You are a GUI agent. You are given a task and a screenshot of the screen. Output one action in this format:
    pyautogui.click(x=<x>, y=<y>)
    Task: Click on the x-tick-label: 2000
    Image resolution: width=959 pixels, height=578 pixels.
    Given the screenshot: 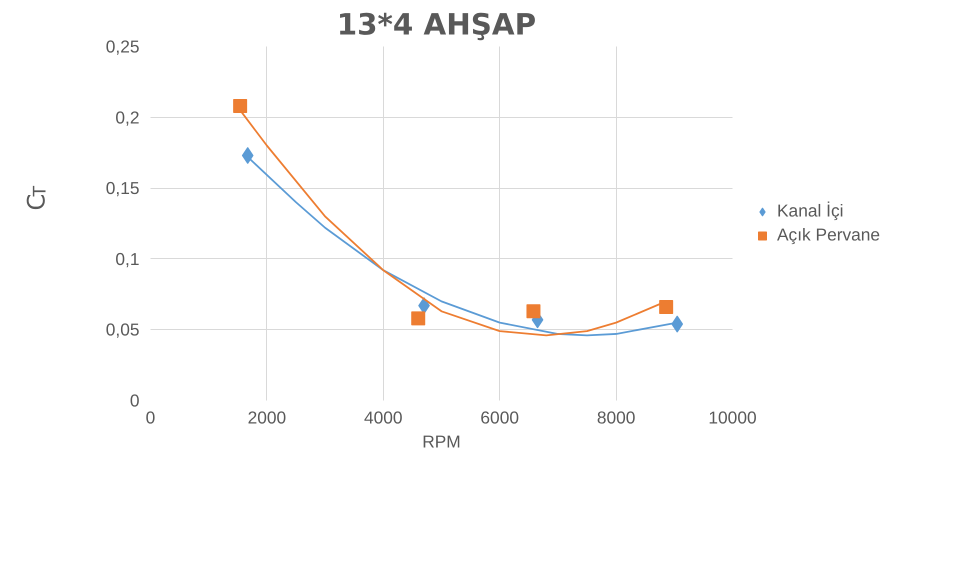 What is the action you would take?
    pyautogui.click(x=267, y=418)
    